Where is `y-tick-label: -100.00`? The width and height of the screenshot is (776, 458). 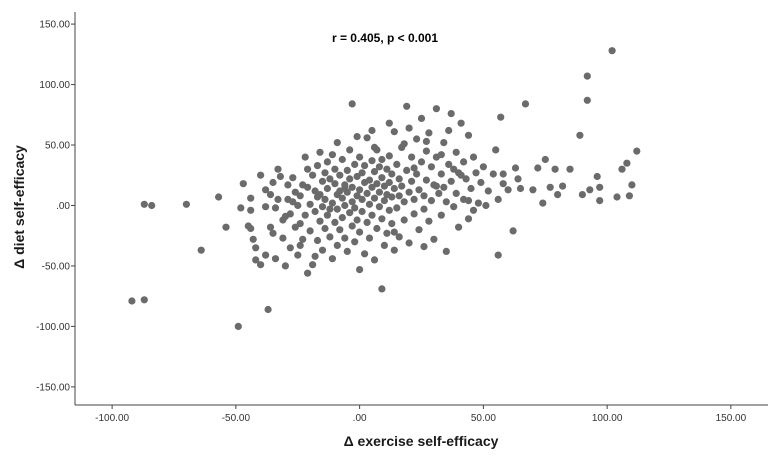
y-tick-label: -100.00 is located at coordinates (53, 327).